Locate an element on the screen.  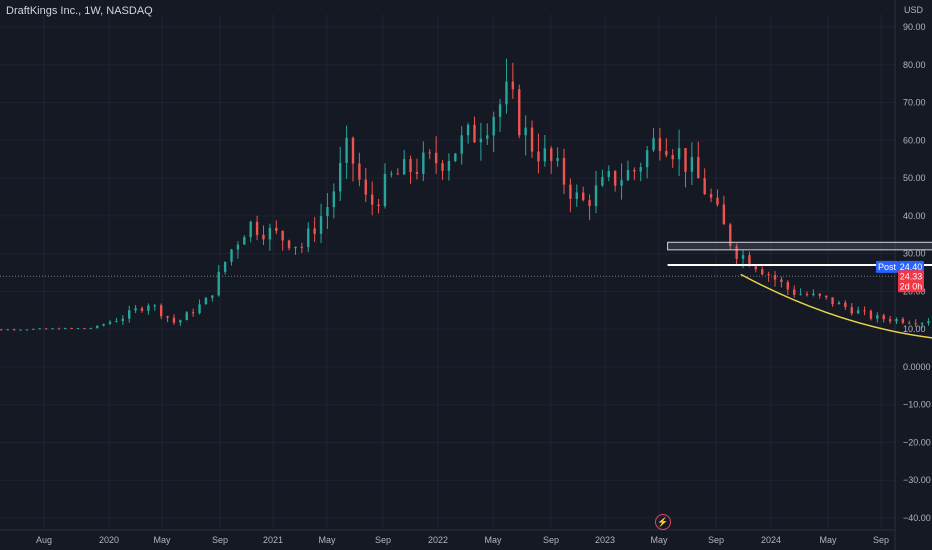
last-price: 24.33 is located at coordinates (911, 276).